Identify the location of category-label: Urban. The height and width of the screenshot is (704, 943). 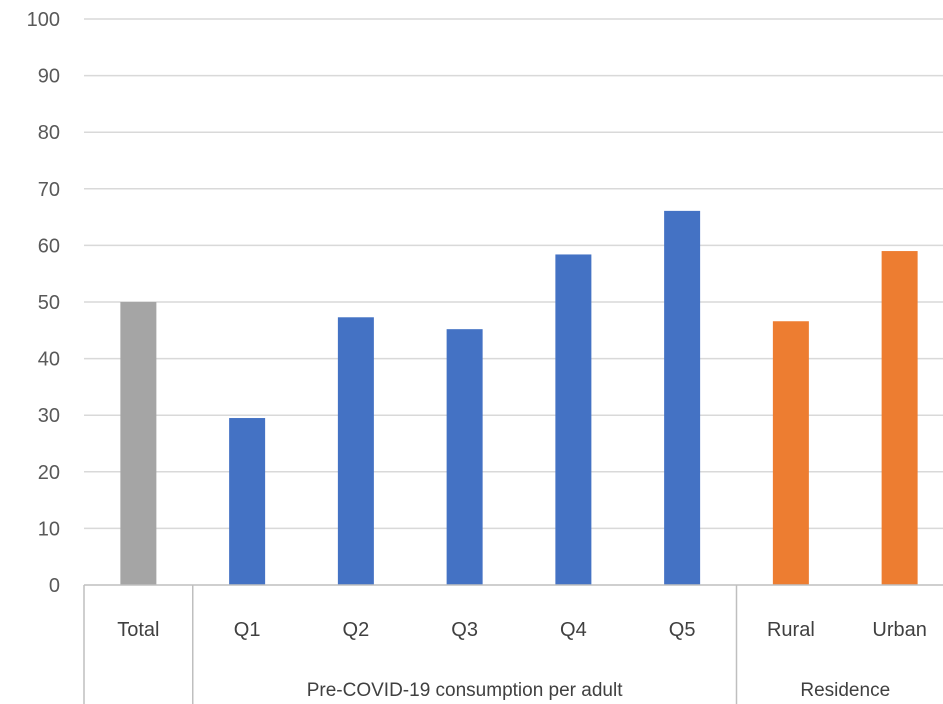
(899, 630).